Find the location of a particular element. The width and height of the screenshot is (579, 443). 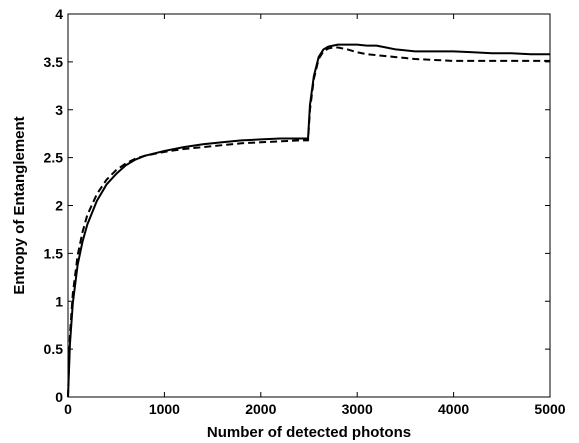

x-tick-label: 4000 is located at coordinates (453, 409).